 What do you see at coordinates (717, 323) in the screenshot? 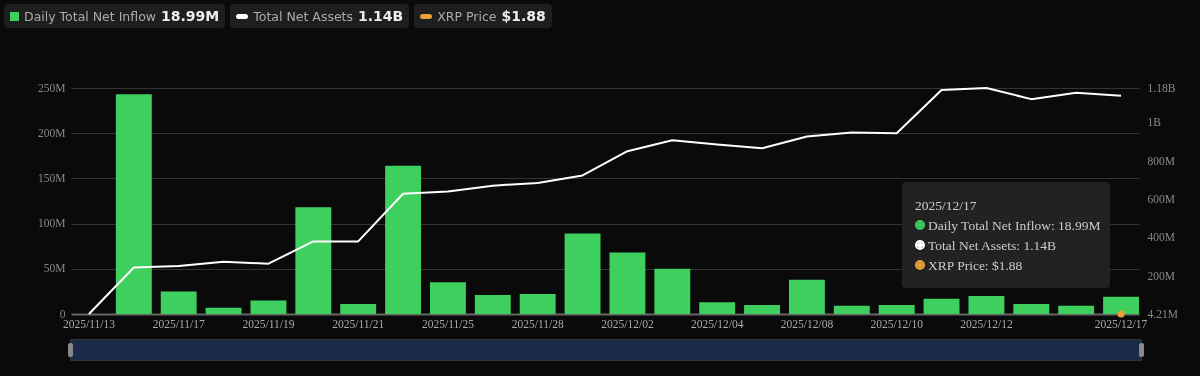
I see `x-tick-label: 2025/12/04` at bounding box center [717, 323].